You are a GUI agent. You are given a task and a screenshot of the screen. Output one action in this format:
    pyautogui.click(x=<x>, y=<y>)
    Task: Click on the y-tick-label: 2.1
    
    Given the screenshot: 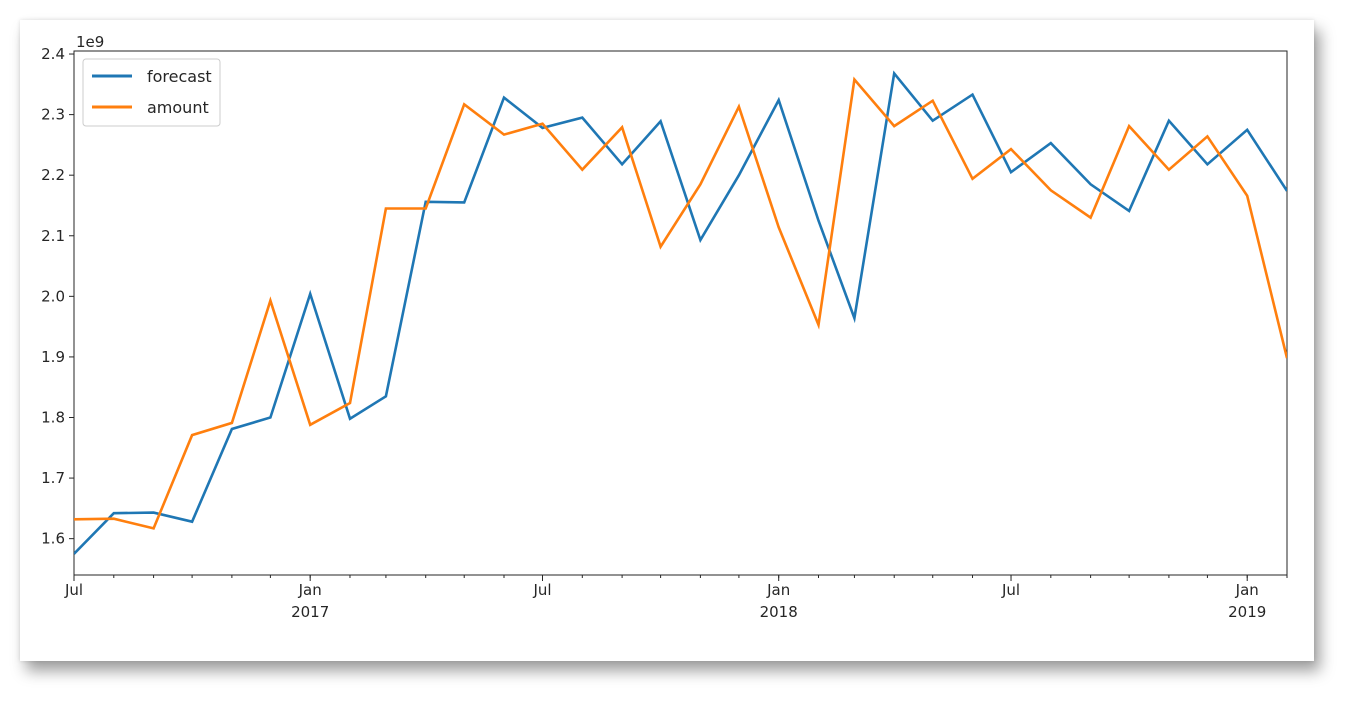 What is the action you would take?
    pyautogui.click(x=53, y=236)
    